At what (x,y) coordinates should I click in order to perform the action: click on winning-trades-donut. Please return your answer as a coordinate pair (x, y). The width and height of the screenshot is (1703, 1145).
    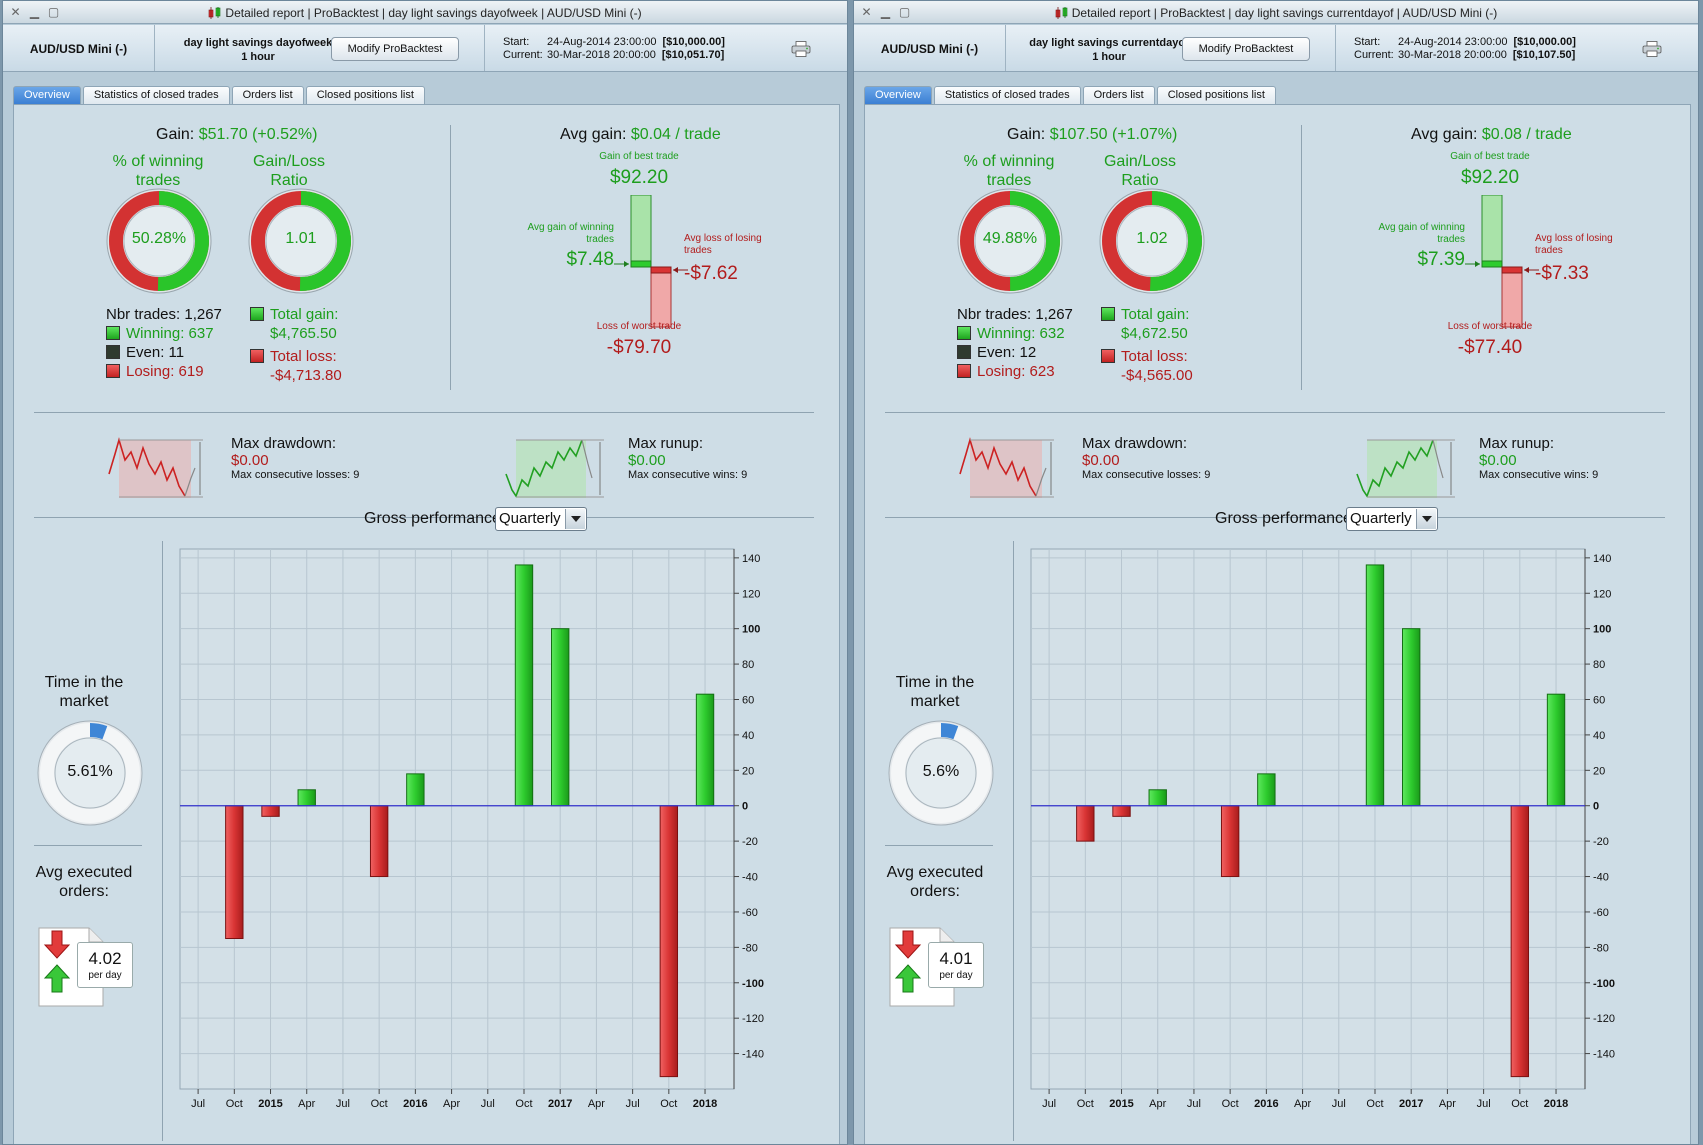
    Looking at the image, I should click on (1010, 241).